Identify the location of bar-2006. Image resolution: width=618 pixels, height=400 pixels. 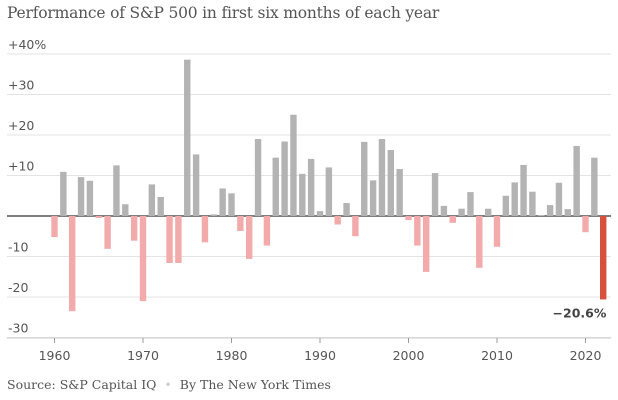
(461, 212).